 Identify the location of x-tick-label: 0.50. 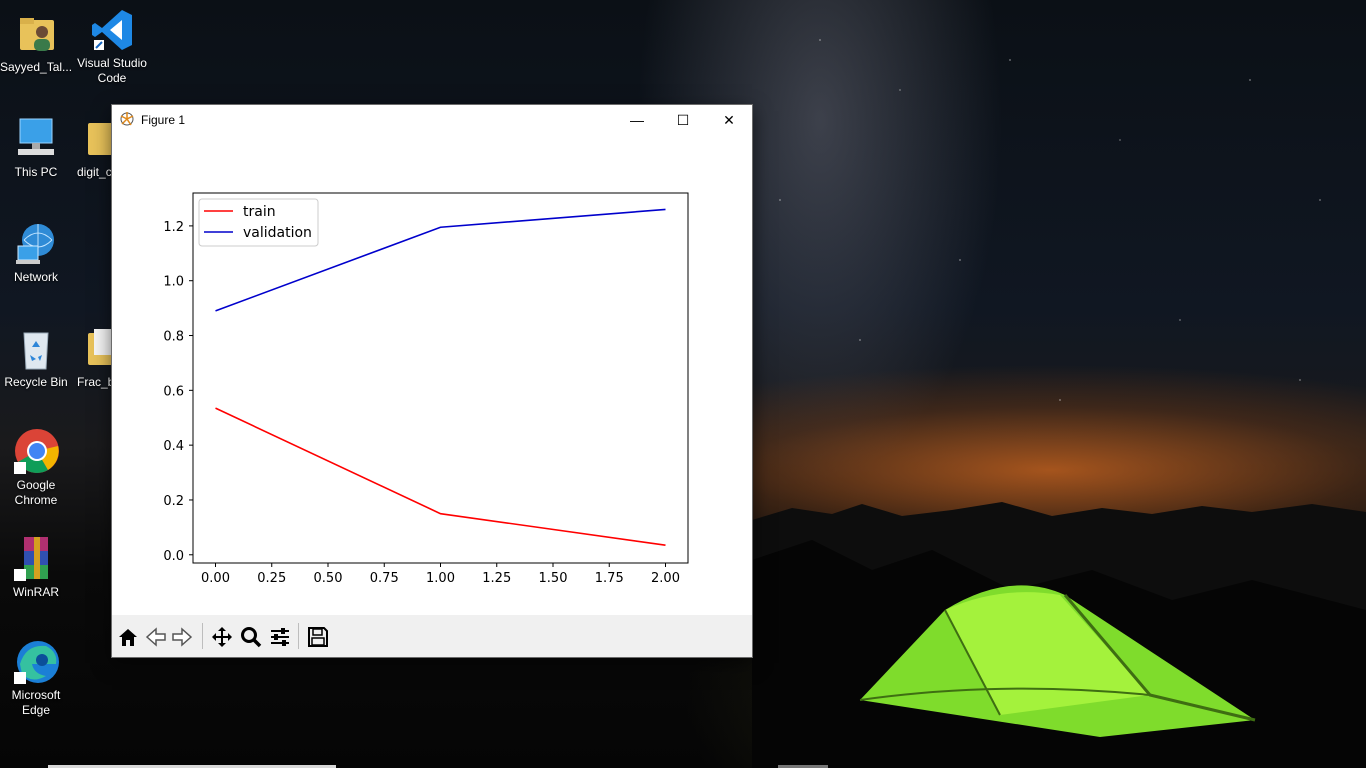
(328, 578).